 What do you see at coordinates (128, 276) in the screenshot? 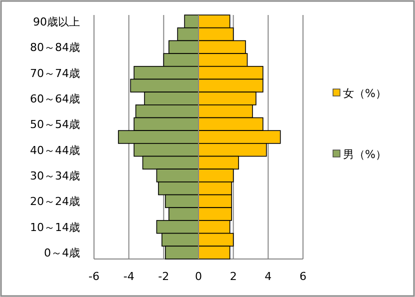
I see `x-tick-label: -4` at bounding box center [128, 276].